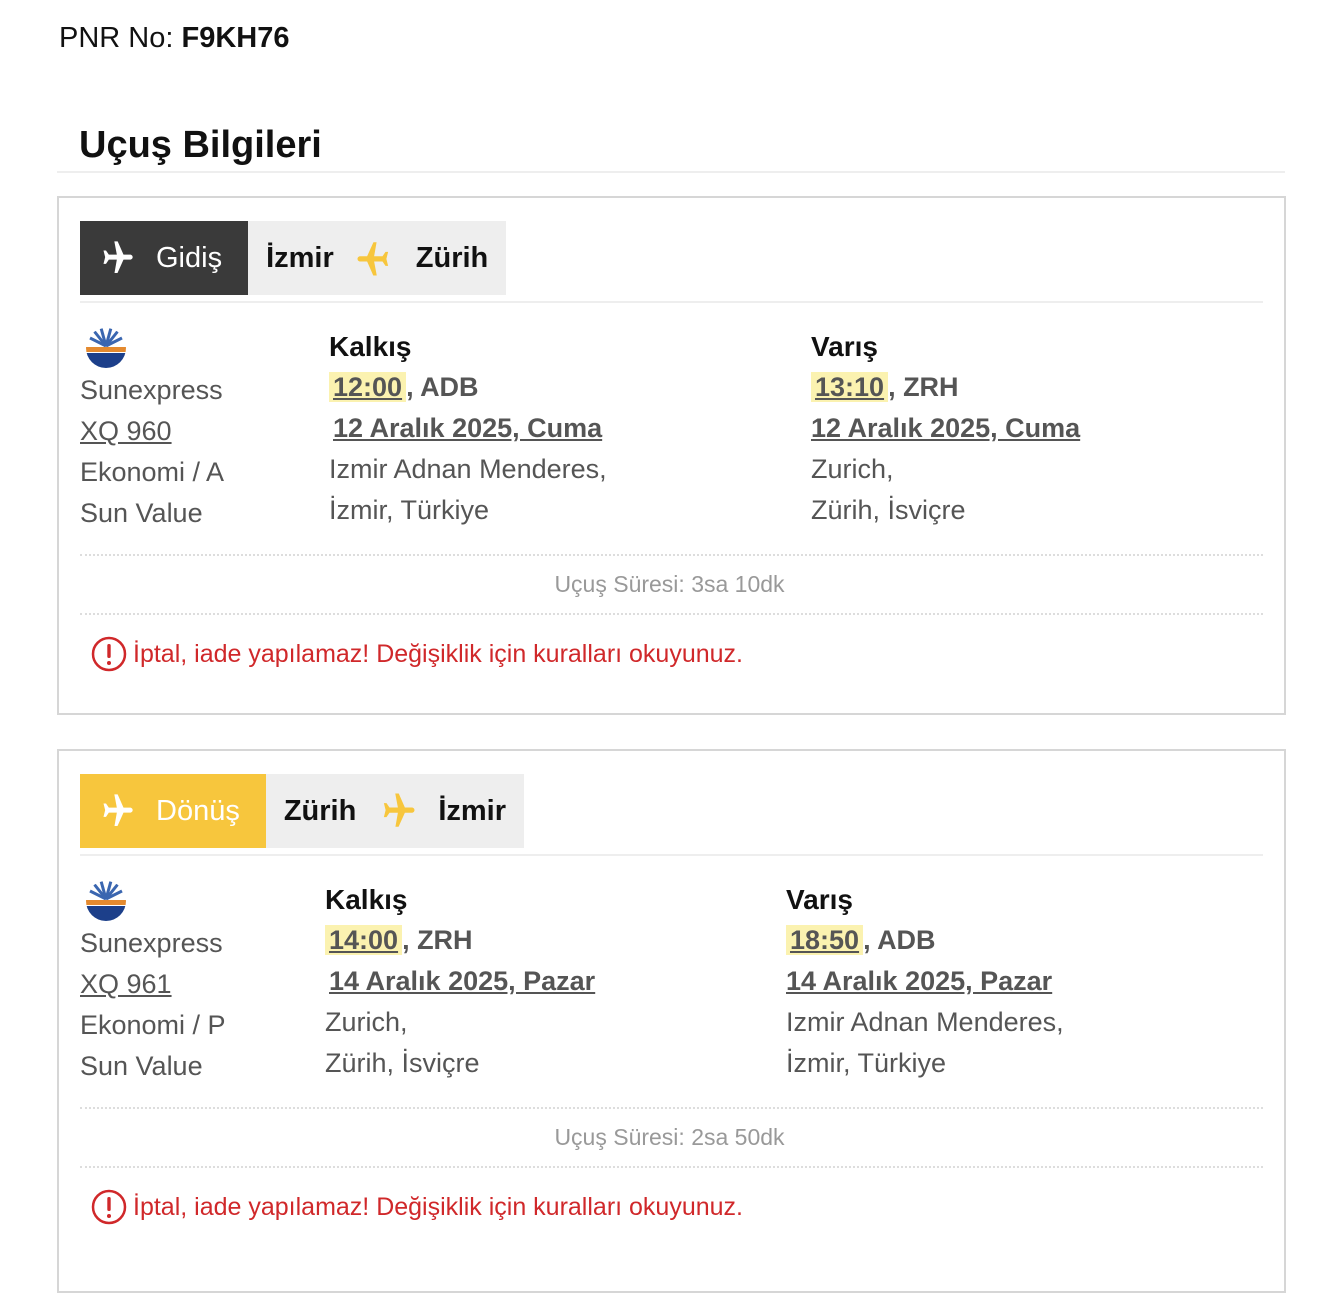  What do you see at coordinates (442, 387) in the screenshot?
I see `departure-code: , ADB` at bounding box center [442, 387].